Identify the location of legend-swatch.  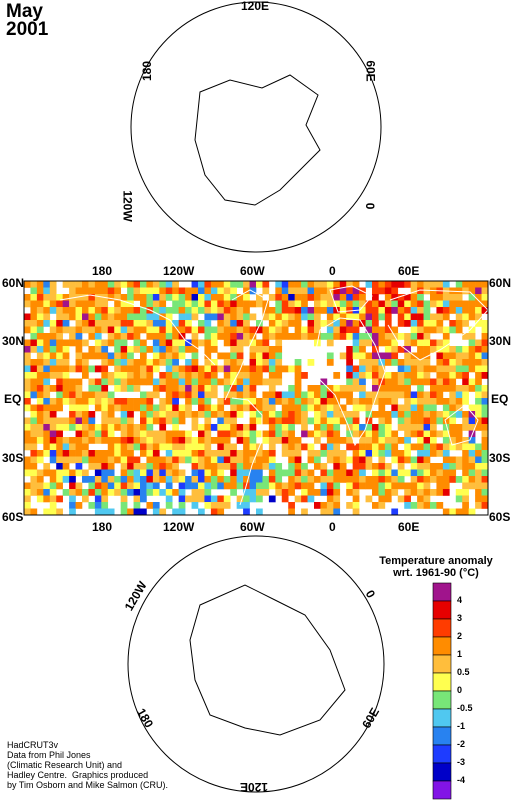
(442, 592).